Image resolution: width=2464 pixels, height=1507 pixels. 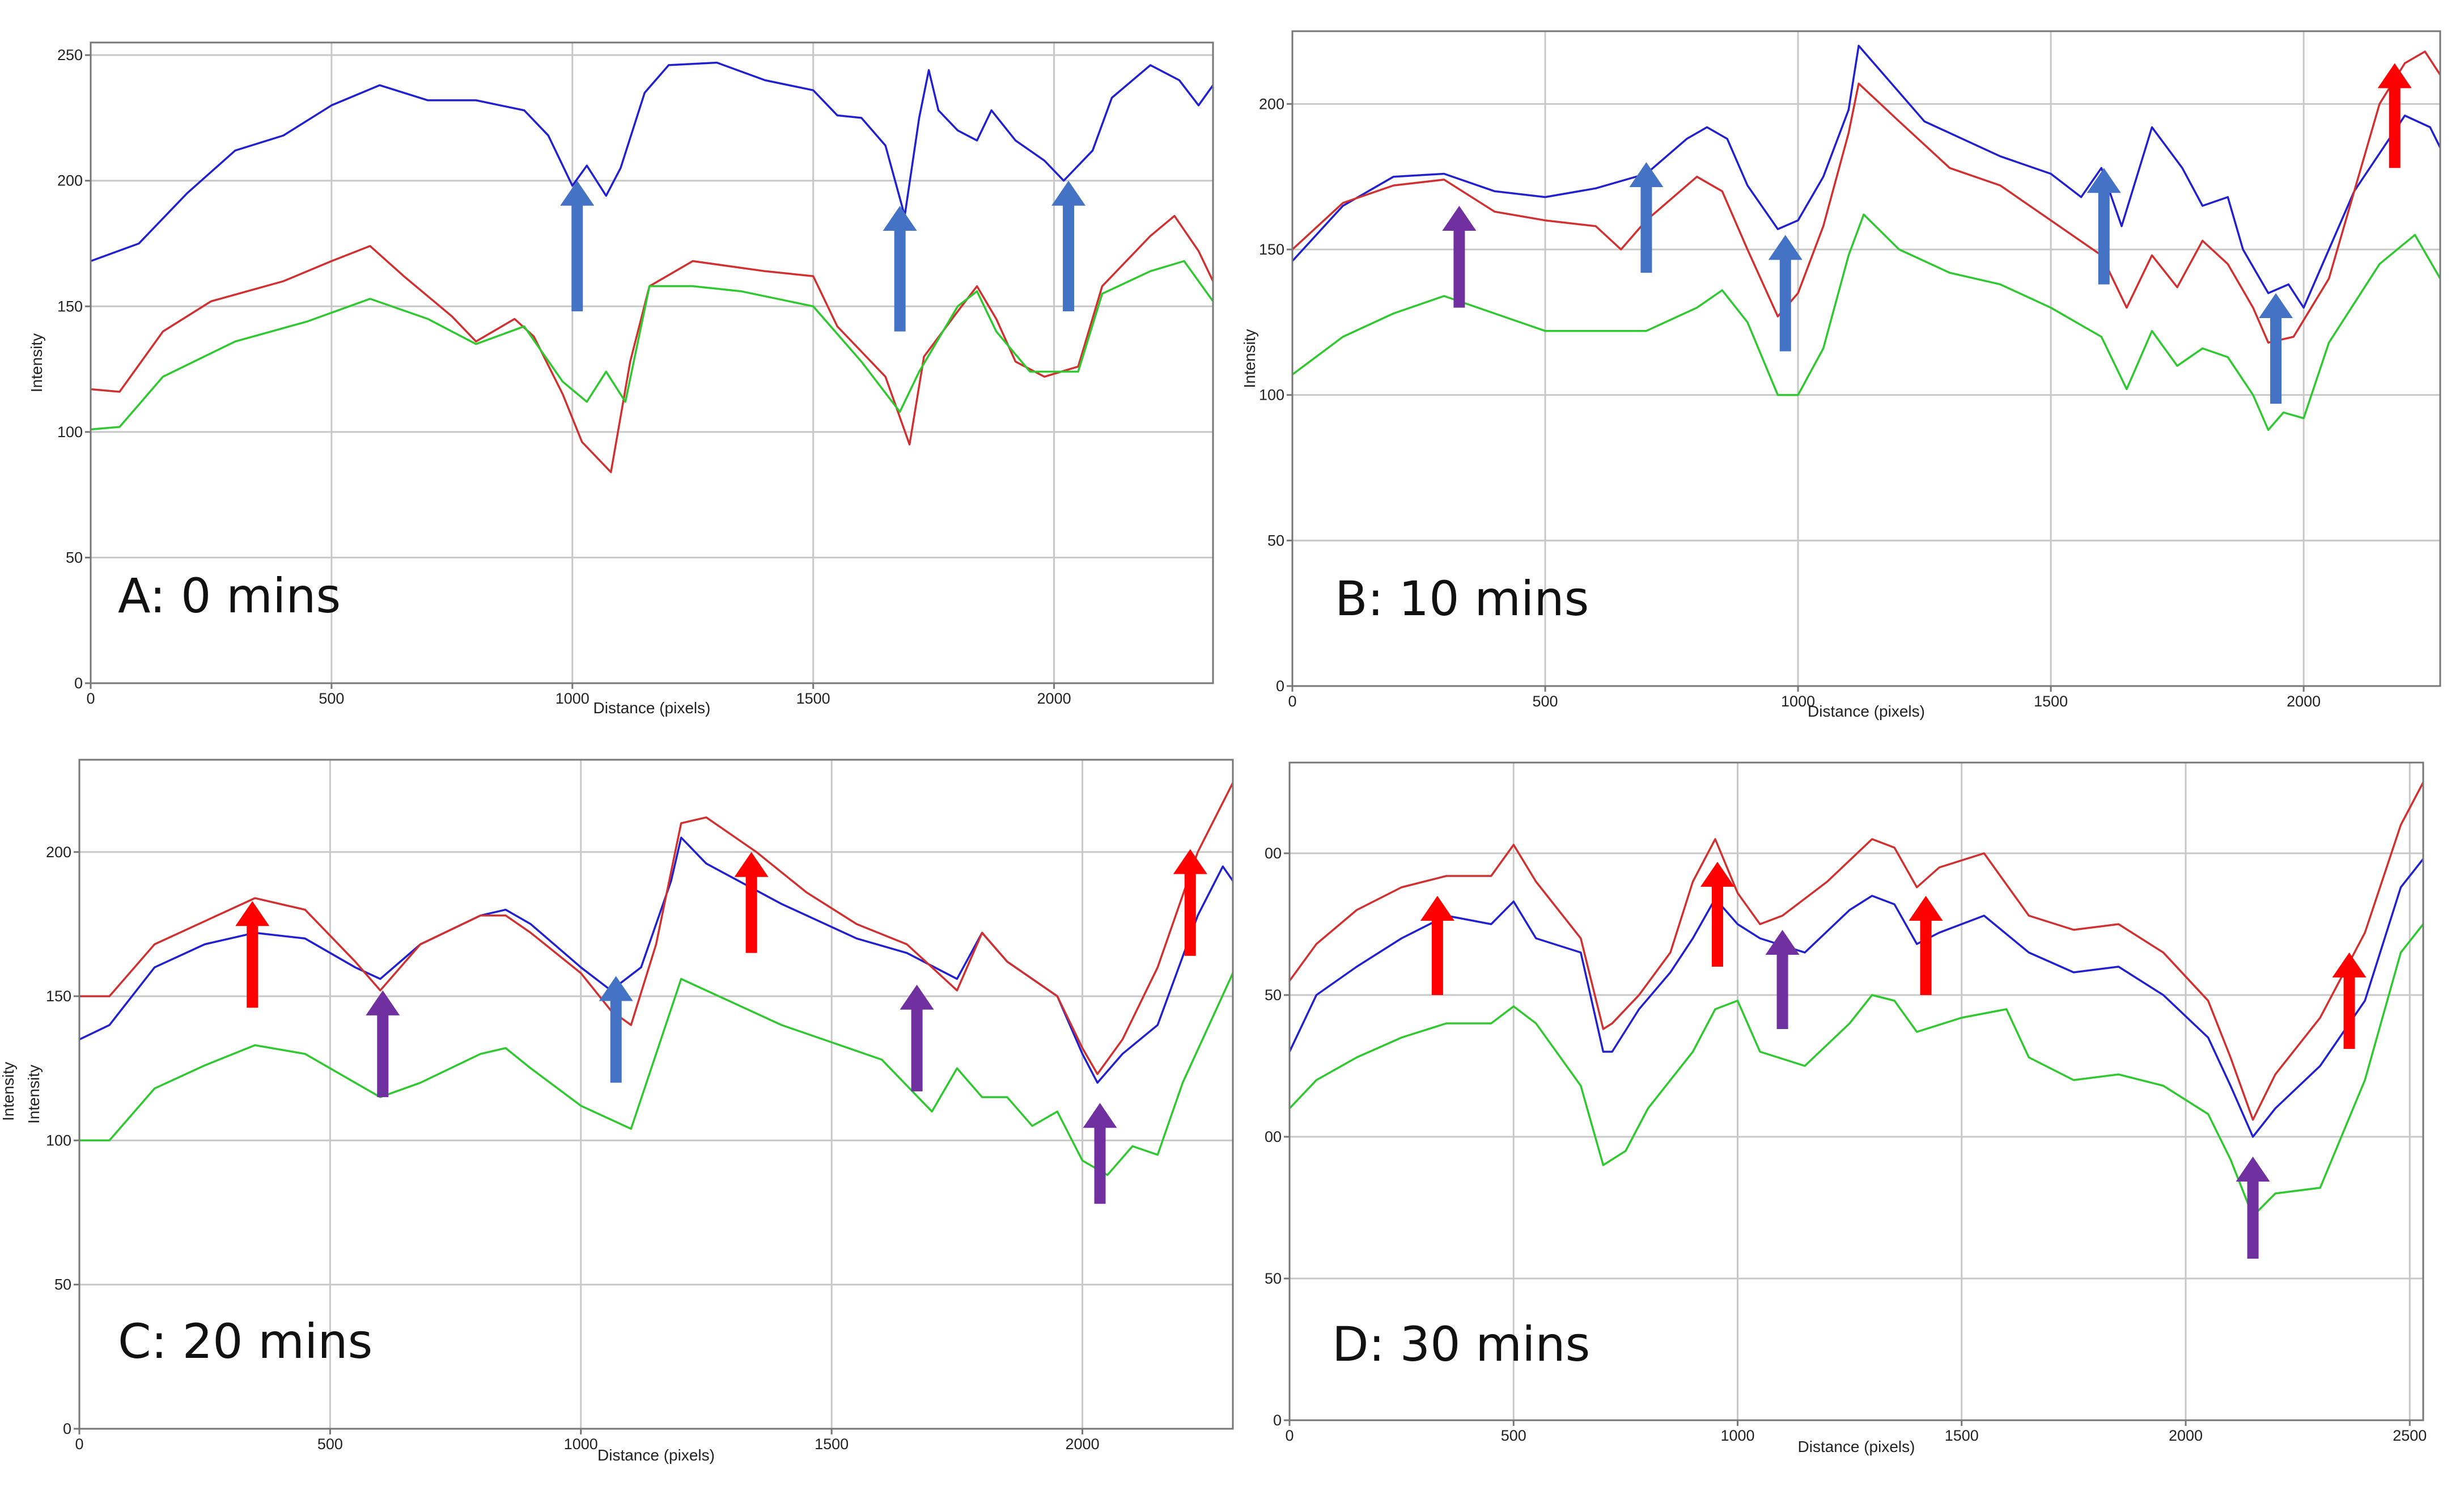 I want to click on x-tick-label: 2500, so click(x=2410, y=1435).